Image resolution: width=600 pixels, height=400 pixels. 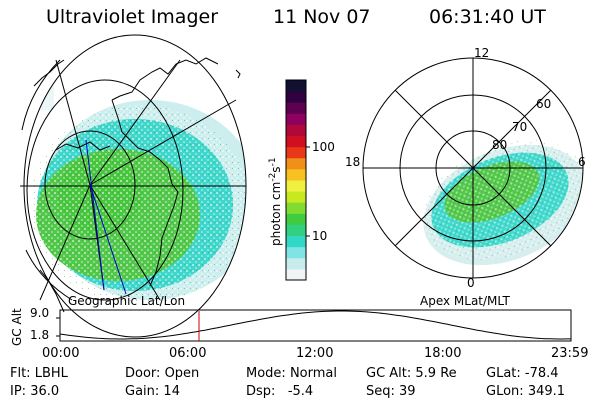 I want to click on apex-caption: Apex MLat/MLT, so click(x=465, y=301).